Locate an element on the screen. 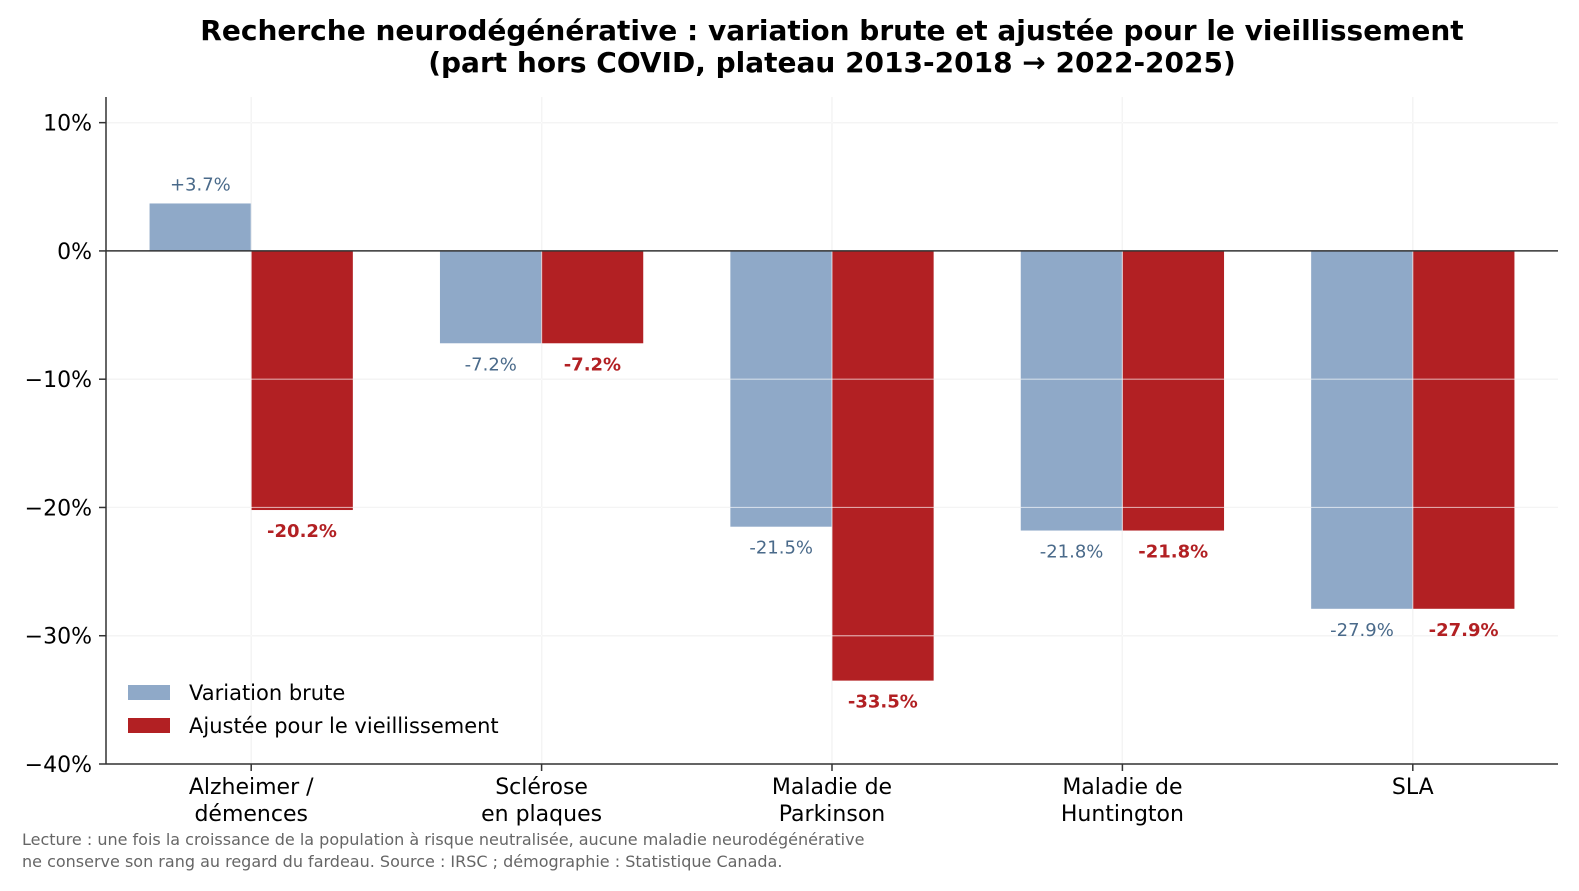 This screenshot has height=891, width=1579. data-label-raw: -21.8% is located at coordinates (1072, 552).